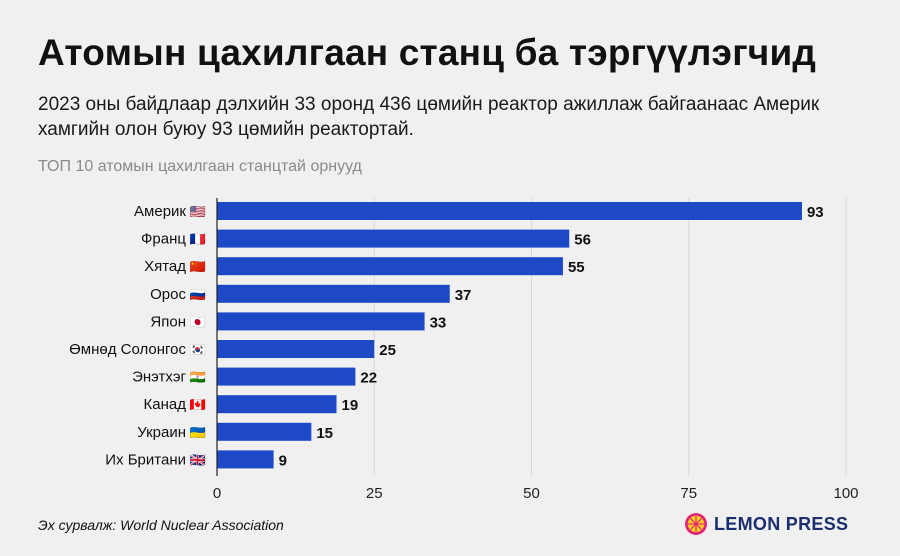 This screenshot has width=900, height=556. Describe the element at coordinates (200, 166) in the screenshot. I see `chart-title: ТОП 10 атомын цахилгаан станцтай орнууд` at that location.